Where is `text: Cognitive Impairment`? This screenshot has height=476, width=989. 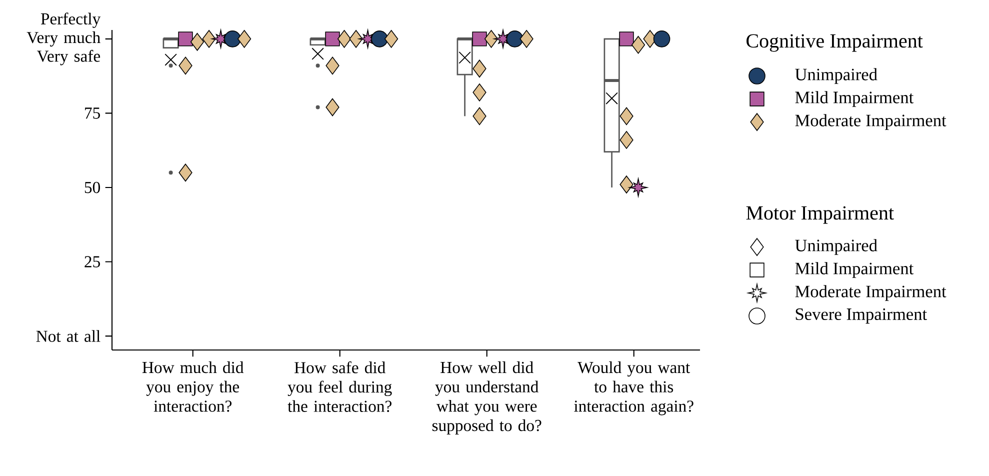 text: Cognitive Impairment is located at coordinates (834, 43).